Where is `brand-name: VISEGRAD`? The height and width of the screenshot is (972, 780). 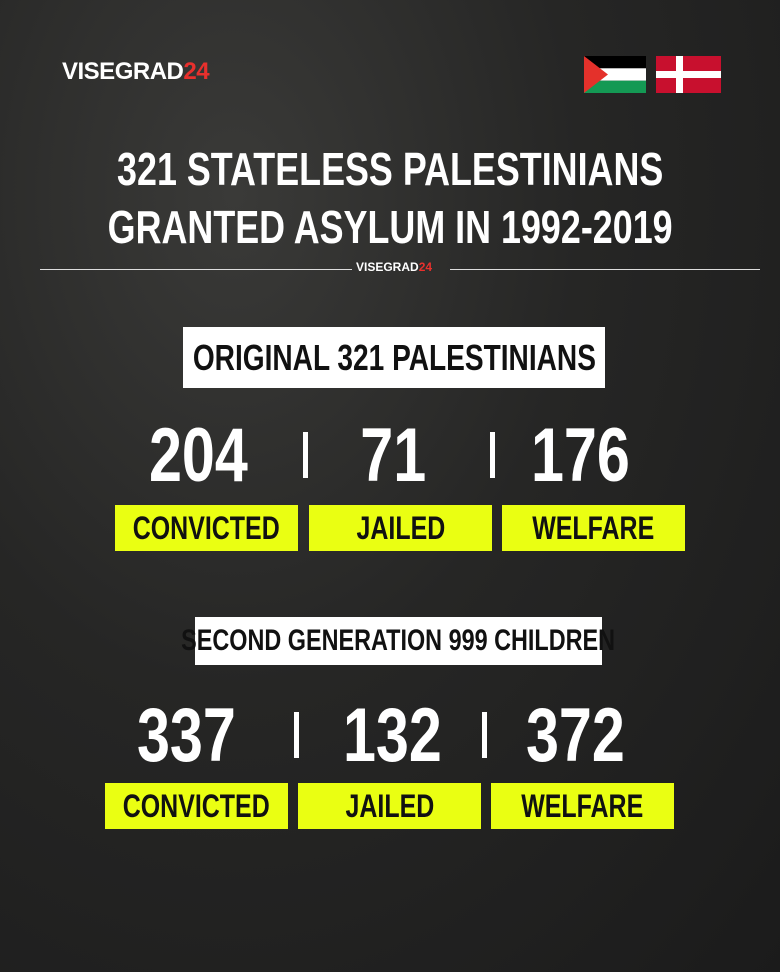
brand-name: VISEGRAD is located at coordinates (123, 71).